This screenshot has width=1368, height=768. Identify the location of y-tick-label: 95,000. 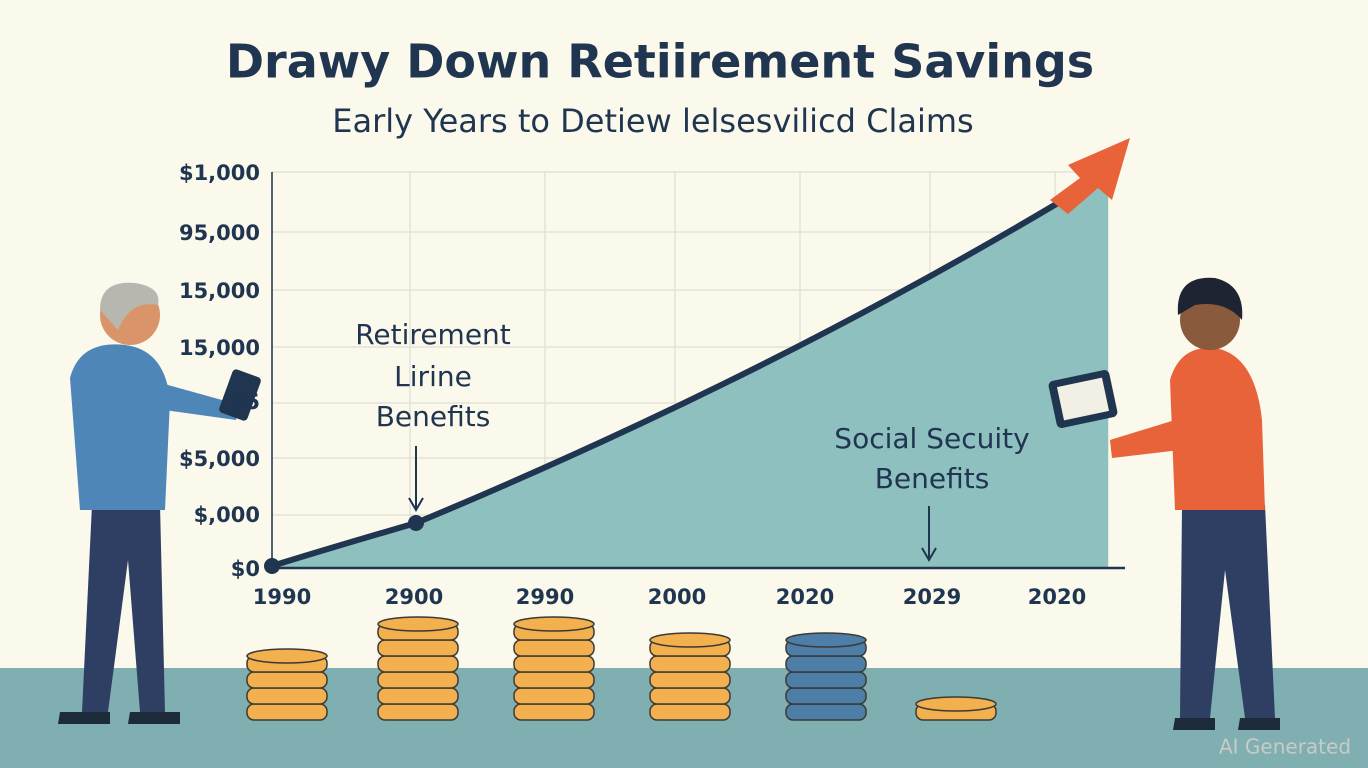
(219, 233).